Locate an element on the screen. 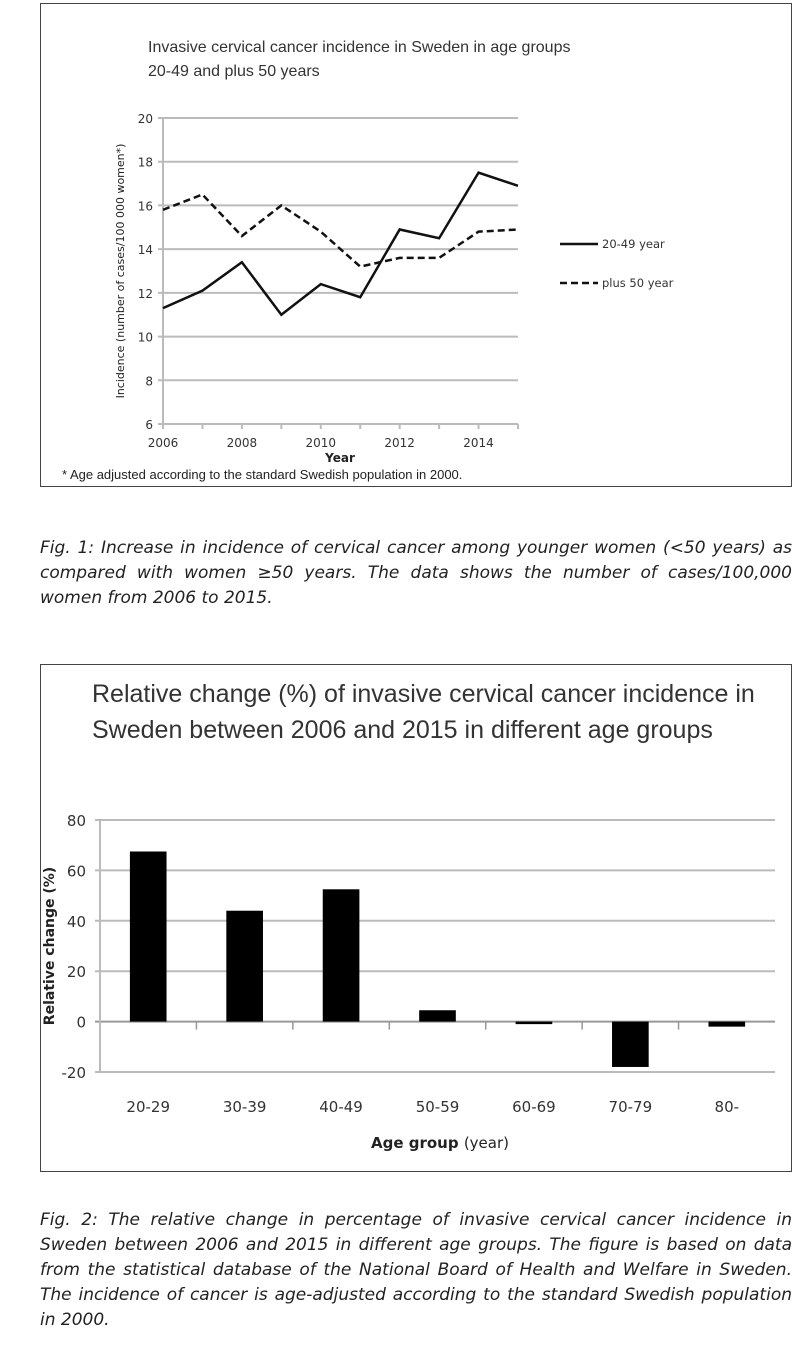 The width and height of the screenshot is (805, 1364). x-tick-label: 30-39 is located at coordinates (245, 1107).